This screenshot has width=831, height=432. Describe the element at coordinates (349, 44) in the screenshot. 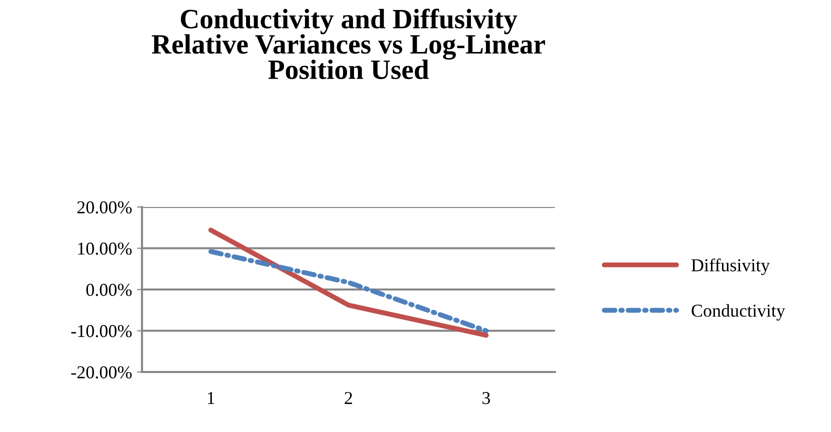

I see `chart-title: Conductivity and Diffusivity Relative Variances vs Log-Linear Position Used` at that location.